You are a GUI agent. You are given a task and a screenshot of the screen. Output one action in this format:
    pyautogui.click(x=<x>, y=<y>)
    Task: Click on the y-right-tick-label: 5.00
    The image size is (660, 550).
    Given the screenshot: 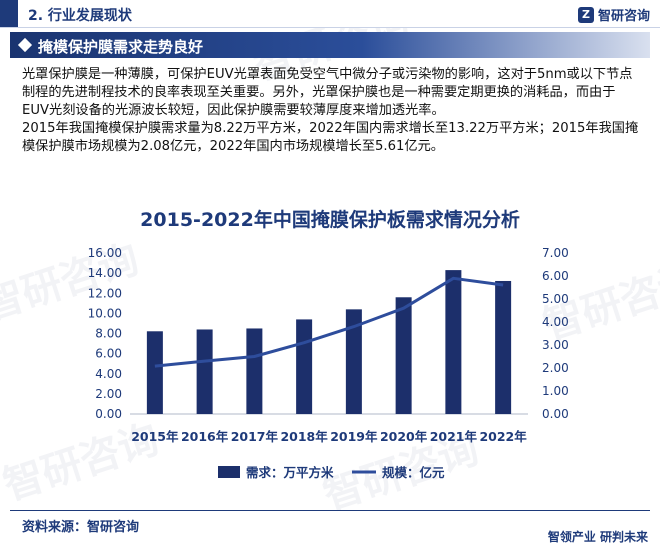 What is the action you would take?
    pyautogui.click(x=555, y=299)
    